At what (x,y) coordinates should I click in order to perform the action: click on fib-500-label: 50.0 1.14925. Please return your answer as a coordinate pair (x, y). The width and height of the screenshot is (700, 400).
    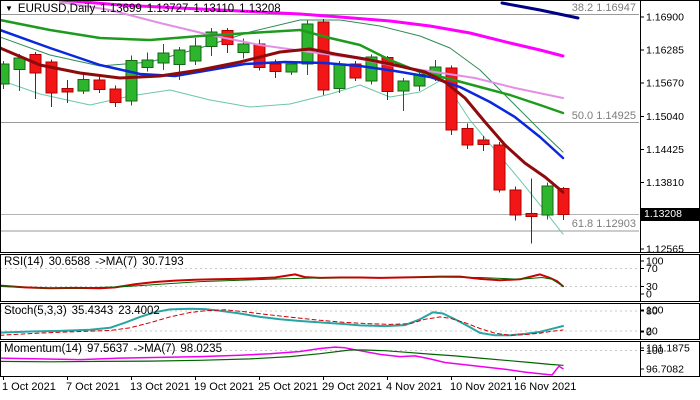
    Looking at the image, I should click on (603, 116).